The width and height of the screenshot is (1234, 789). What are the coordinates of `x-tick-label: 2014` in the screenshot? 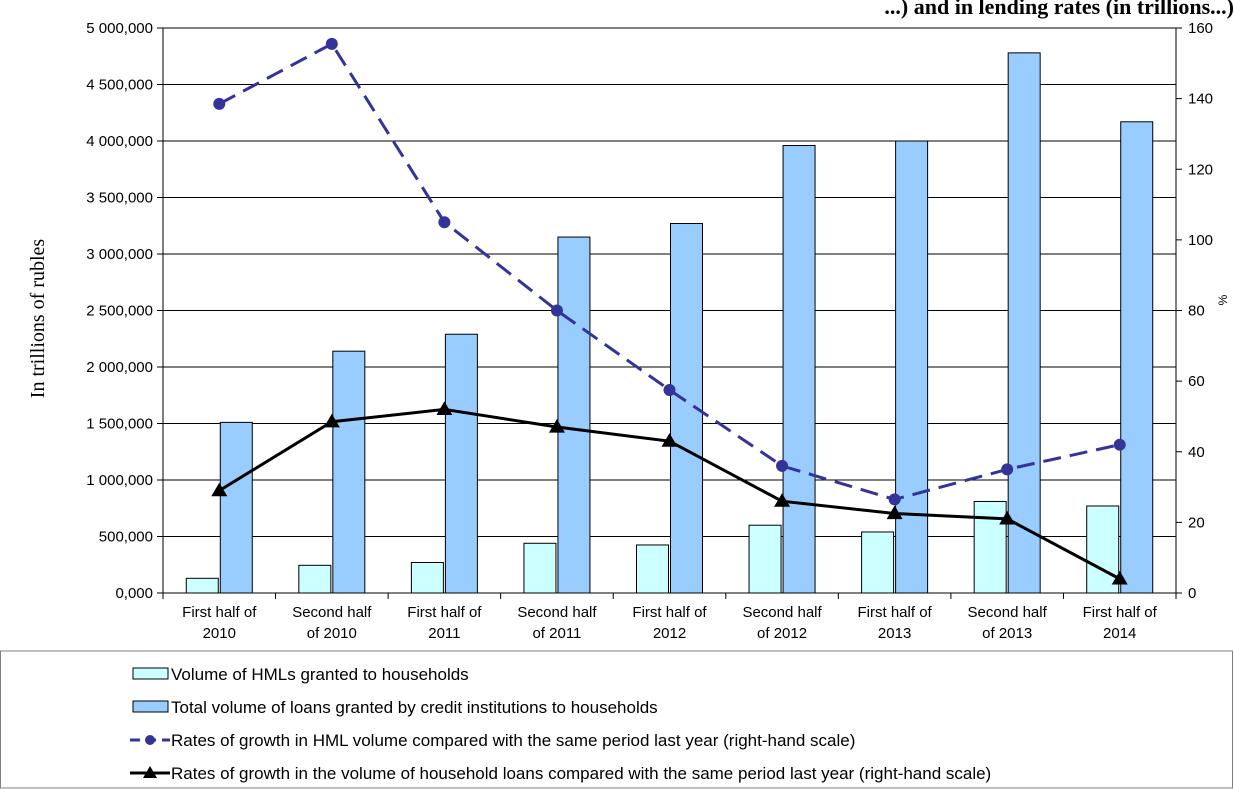 It's located at (1119, 633).